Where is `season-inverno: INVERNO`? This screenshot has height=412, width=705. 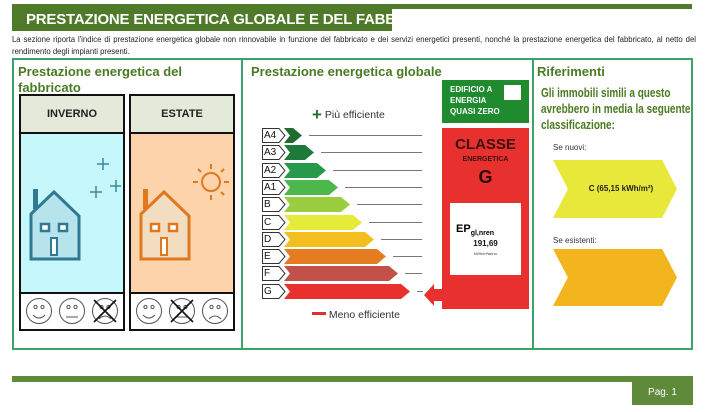 season-inverno: INVERNO is located at coordinates (72, 212).